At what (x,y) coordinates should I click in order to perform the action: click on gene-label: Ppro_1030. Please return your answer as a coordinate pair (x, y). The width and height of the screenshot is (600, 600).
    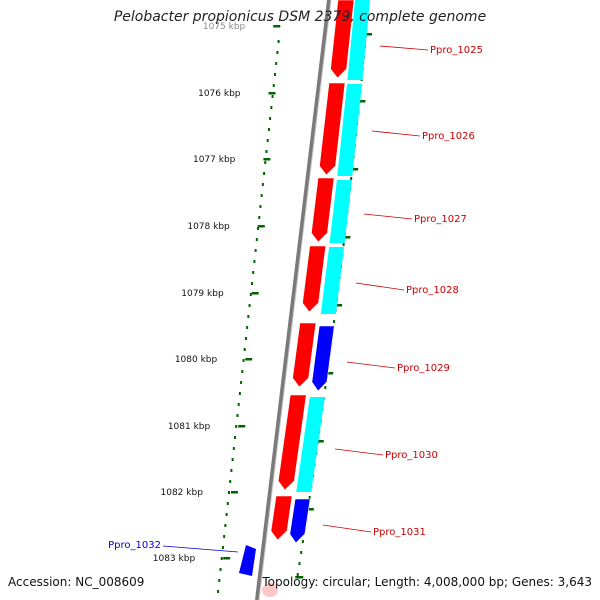
    Looking at the image, I should click on (411, 455).